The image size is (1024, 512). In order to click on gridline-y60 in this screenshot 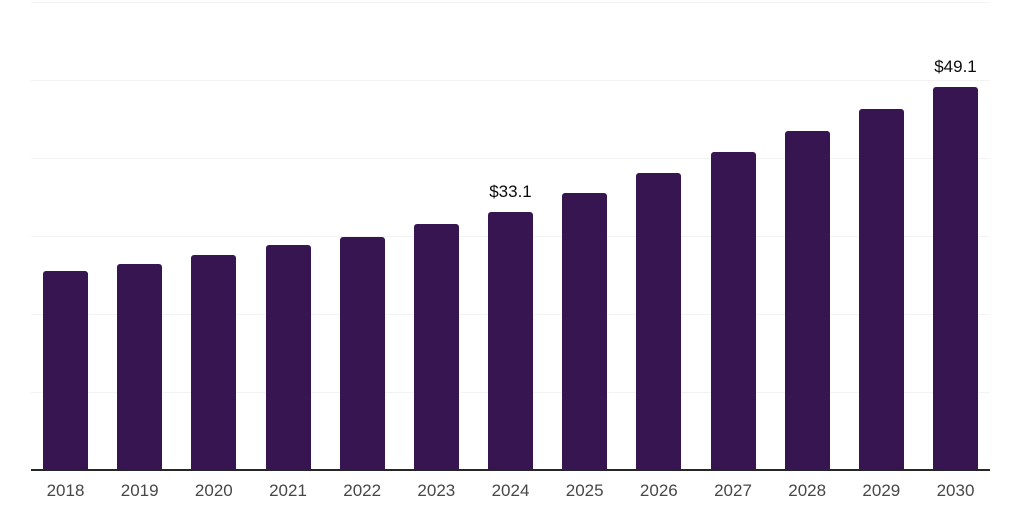, I will do `click(510, 2)`.